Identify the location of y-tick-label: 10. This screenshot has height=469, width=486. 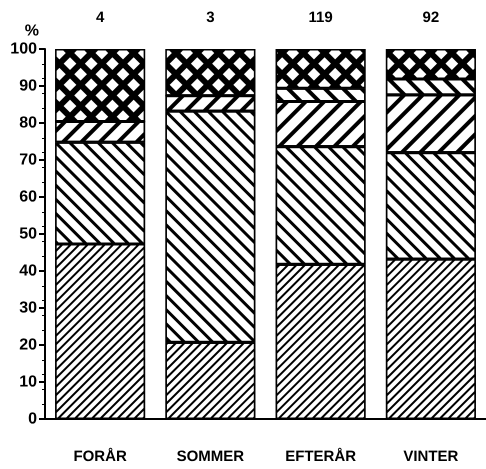
(28, 382).